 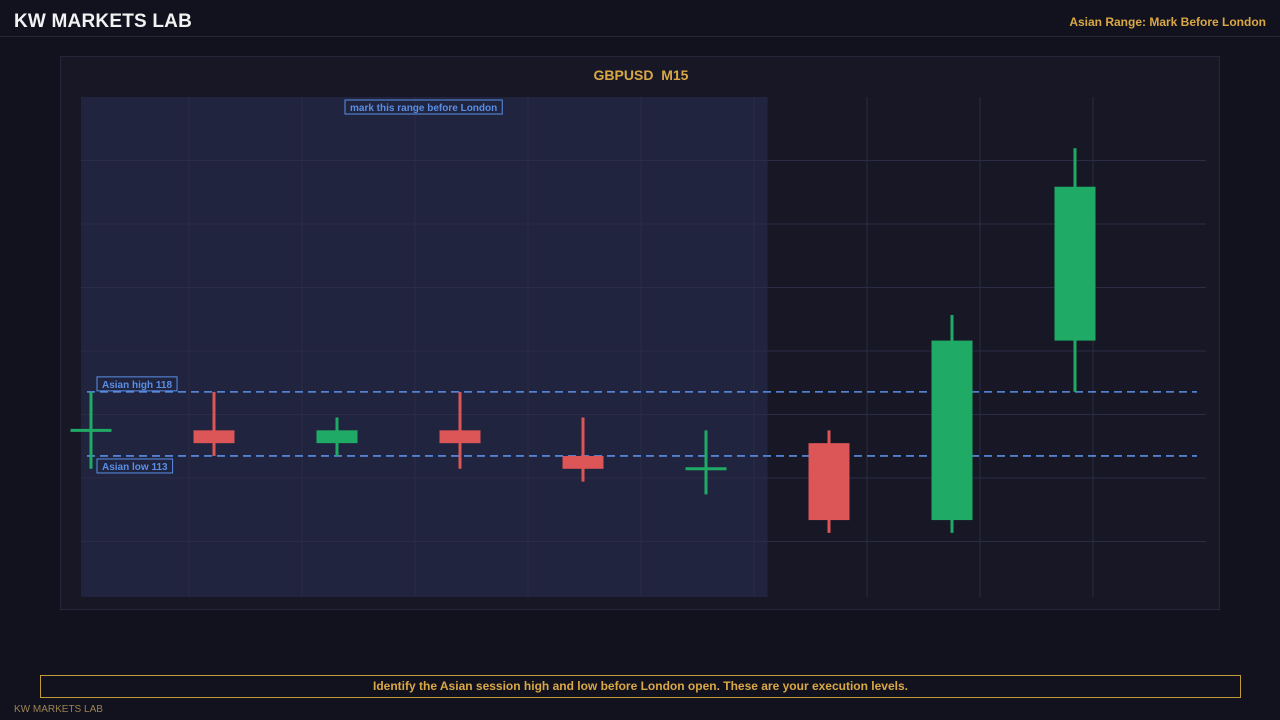 I want to click on asian-low-label-frame, so click(x=135, y=466).